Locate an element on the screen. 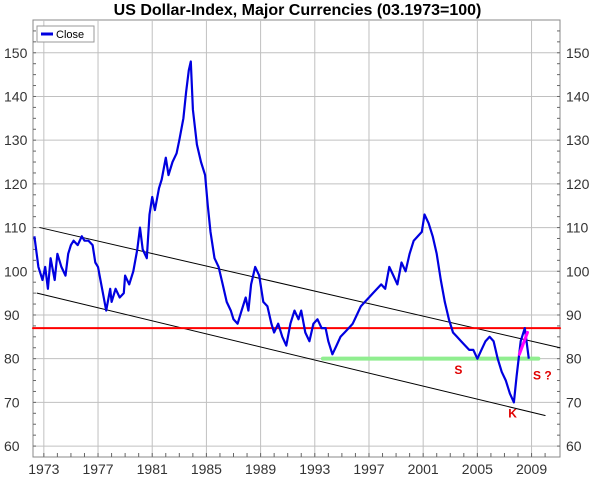 The image size is (595, 480). legend-box is located at coordinates (65, 34).